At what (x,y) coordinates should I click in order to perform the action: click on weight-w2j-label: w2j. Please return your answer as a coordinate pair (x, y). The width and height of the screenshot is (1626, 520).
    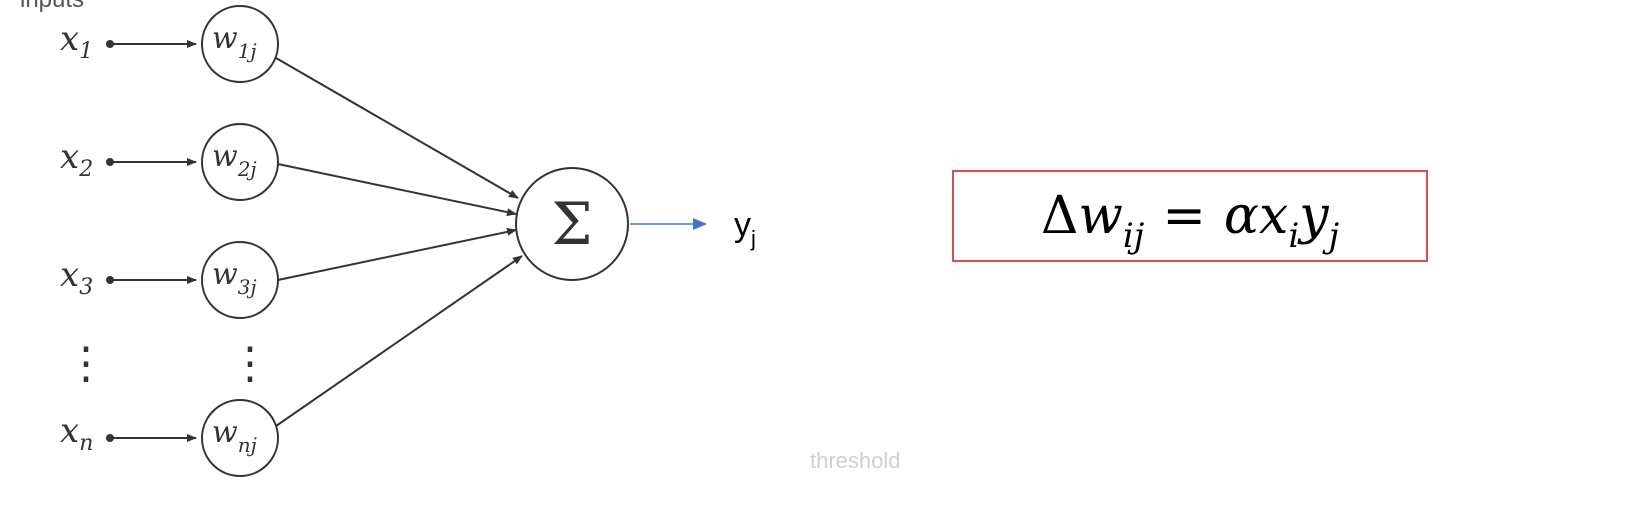
    Looking at the image, I should click on (234, 160).